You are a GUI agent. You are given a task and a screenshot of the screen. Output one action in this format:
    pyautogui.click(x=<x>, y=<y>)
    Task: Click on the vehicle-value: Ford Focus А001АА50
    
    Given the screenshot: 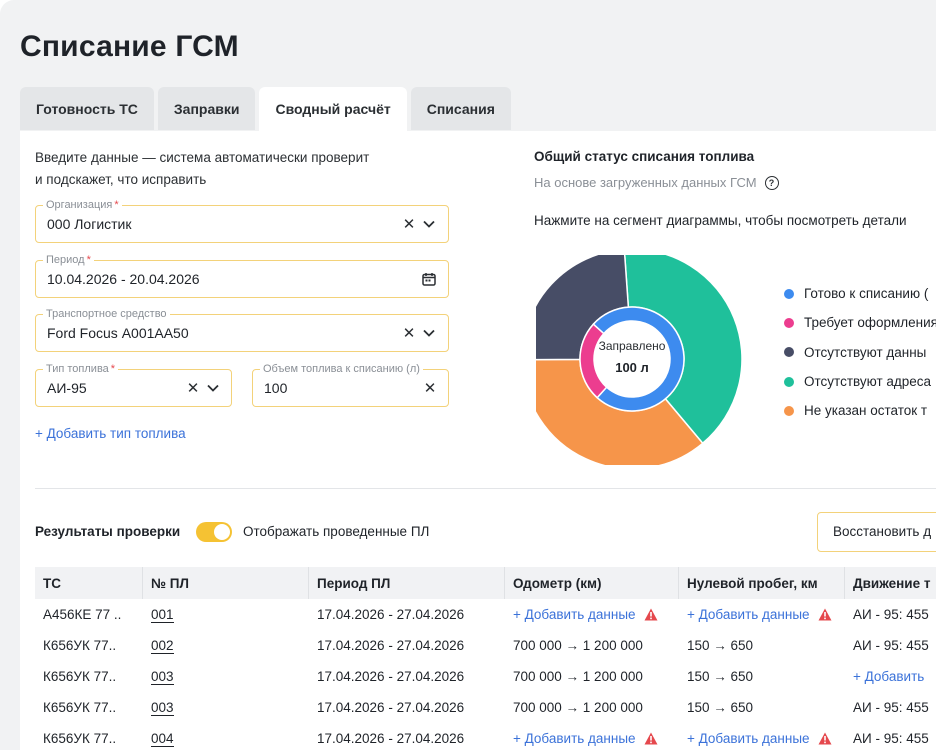 What is the action you would take?
    pyautogui.click(x=118, y=333)
    